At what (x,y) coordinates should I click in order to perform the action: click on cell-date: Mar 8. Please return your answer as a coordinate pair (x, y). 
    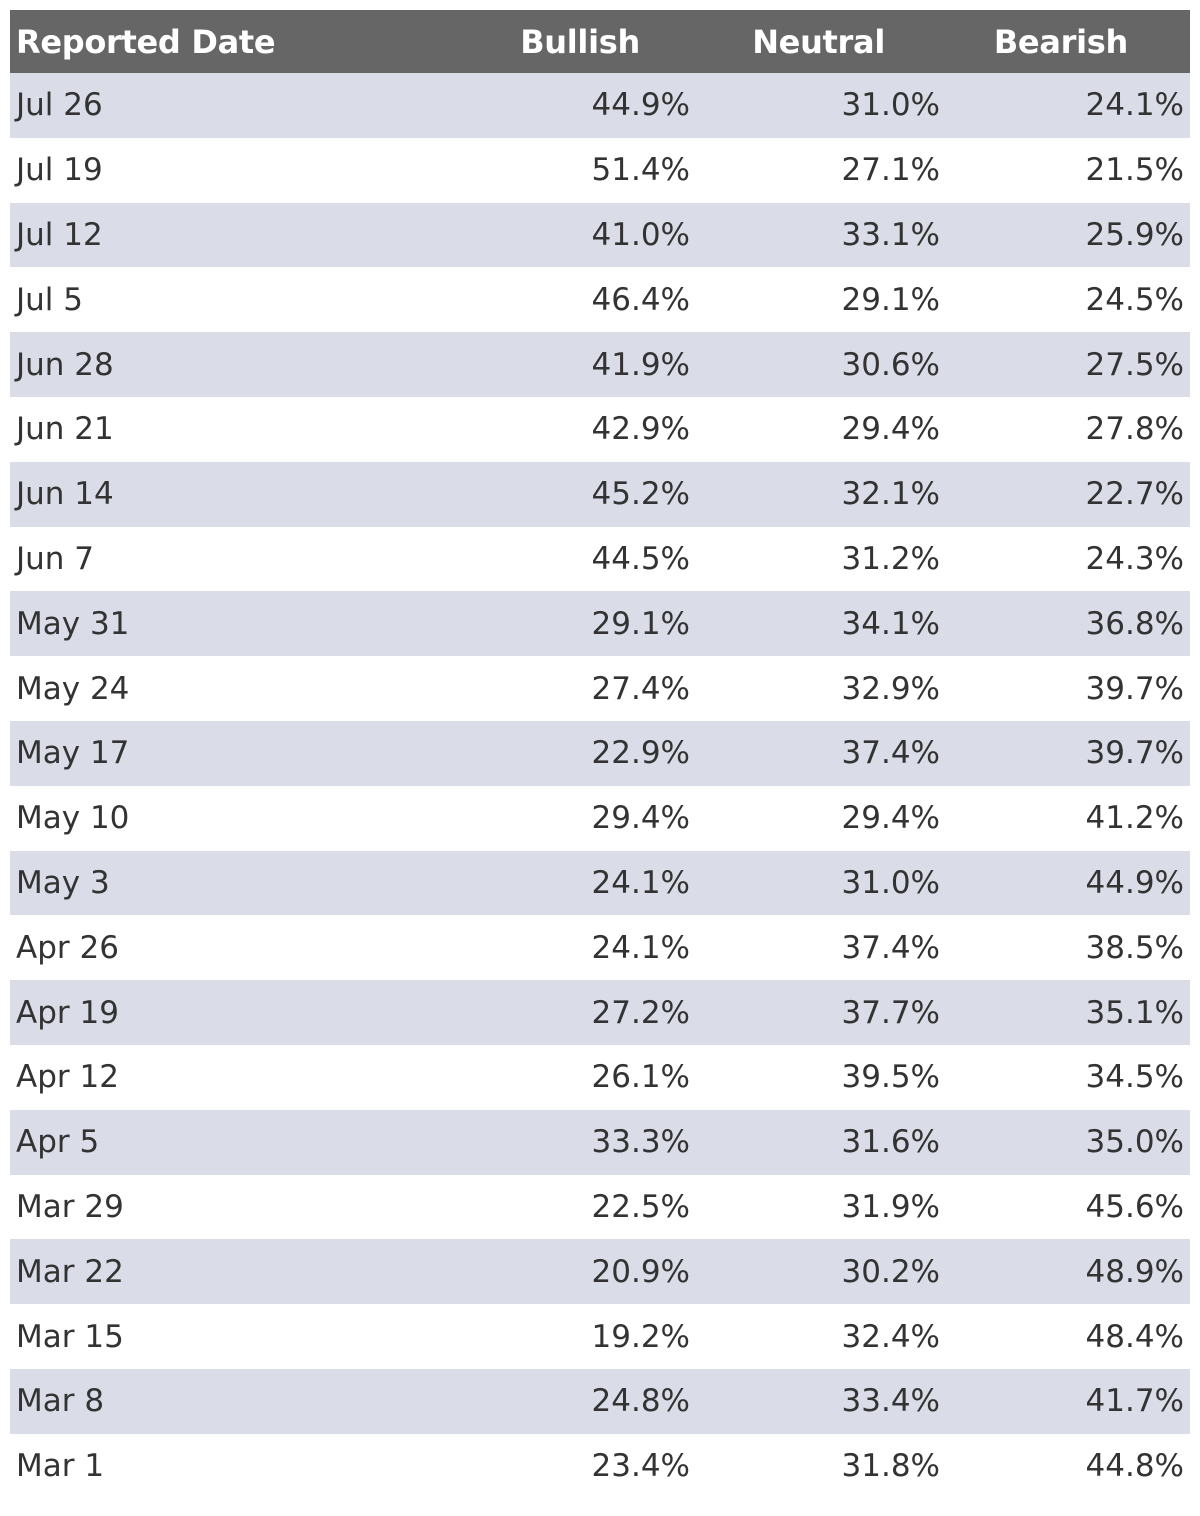
    Looking at the image, I should click on (60, 1401).